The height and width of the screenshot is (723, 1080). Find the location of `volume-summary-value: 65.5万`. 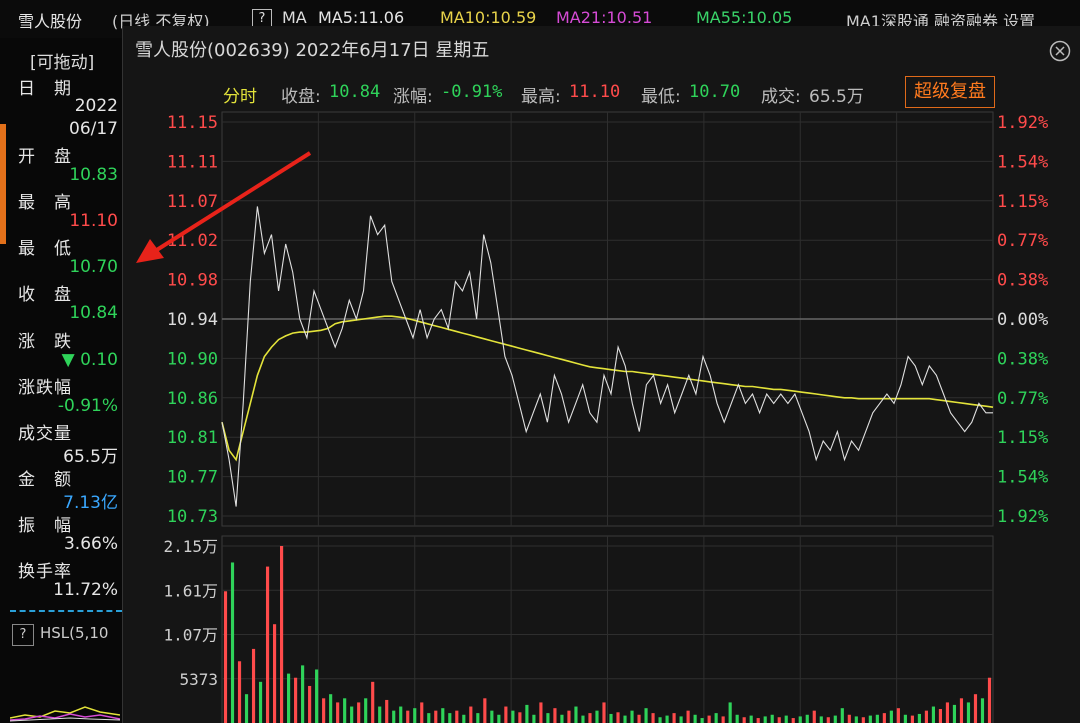

volume-summary-value: 65.5万 is located at coordinates (836, 97).